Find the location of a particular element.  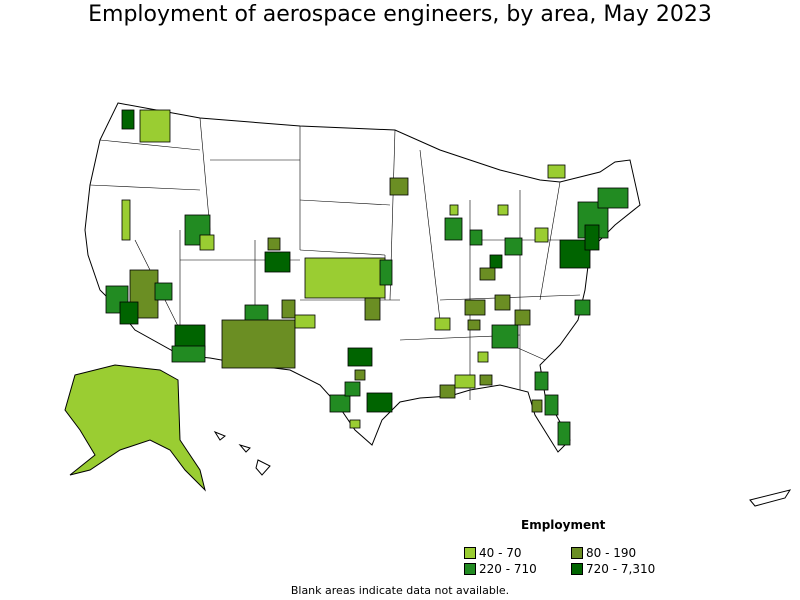

footnote: Blank areas indicate data not available. is located at coordinates (400, 590).